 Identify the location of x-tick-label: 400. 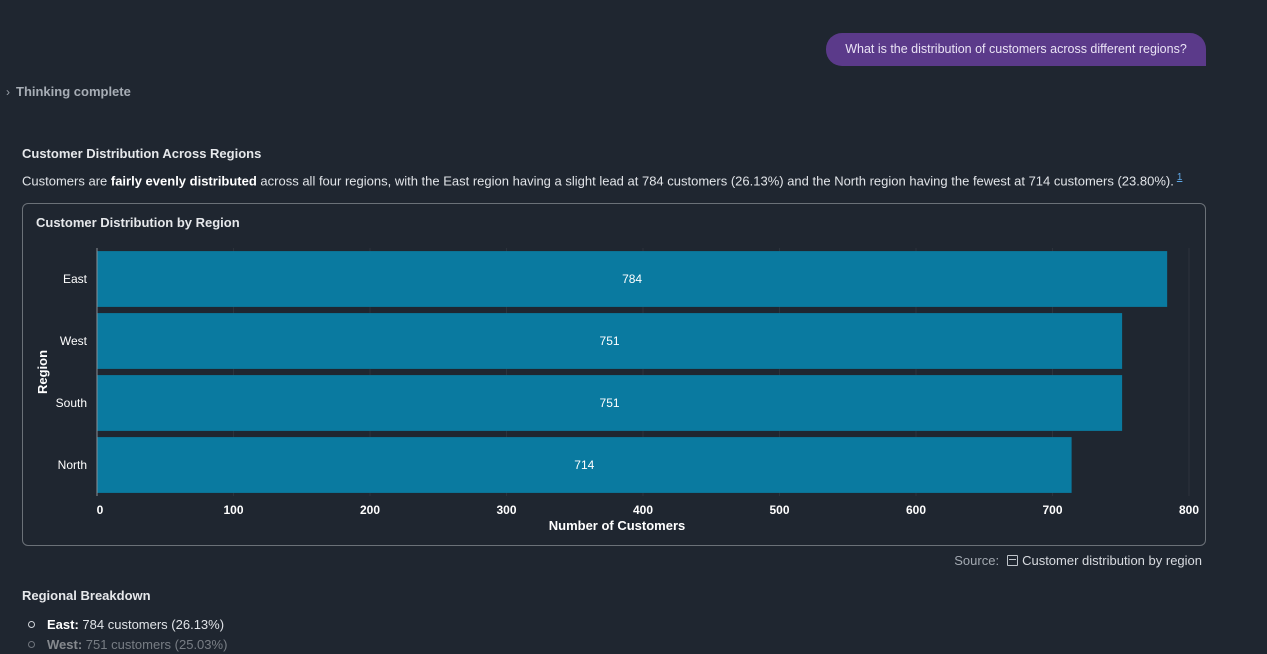
(643, 510).